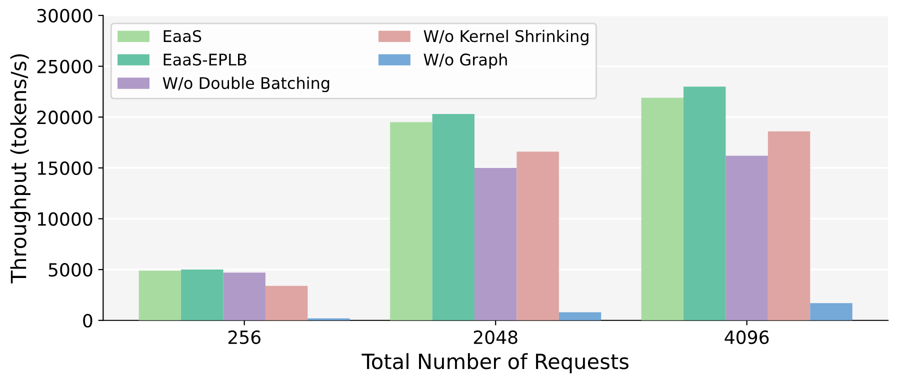 This screenshot has width=897, height=386. Describe the element at coordinates (64, 67) in the screenshot. I see `y-tick-label: 25000` at that location.